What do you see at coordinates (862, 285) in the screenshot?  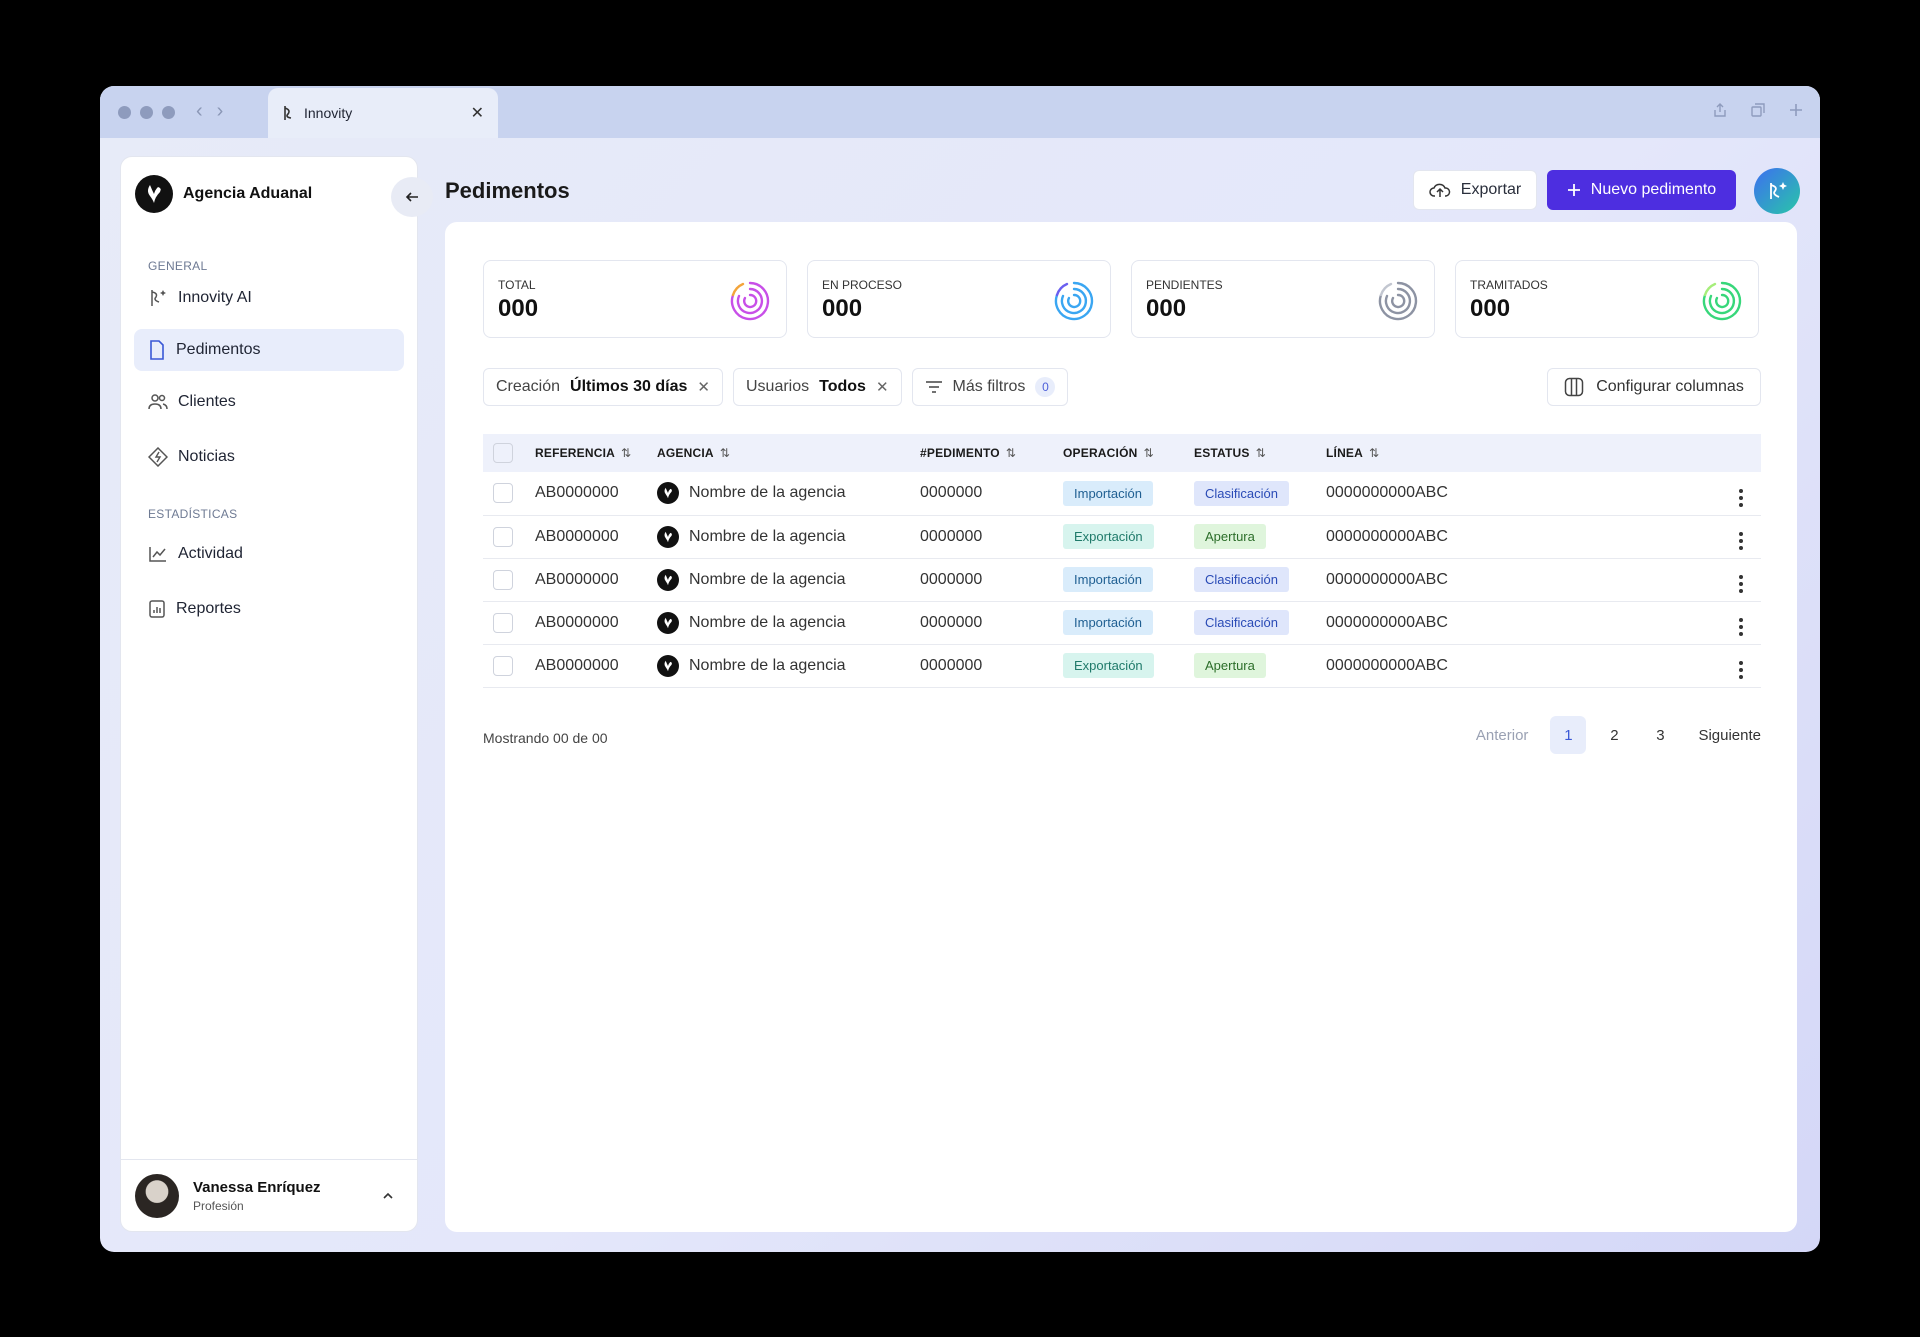 I see `stat-label: EN PROCESO` at bounding box center [862, 285].